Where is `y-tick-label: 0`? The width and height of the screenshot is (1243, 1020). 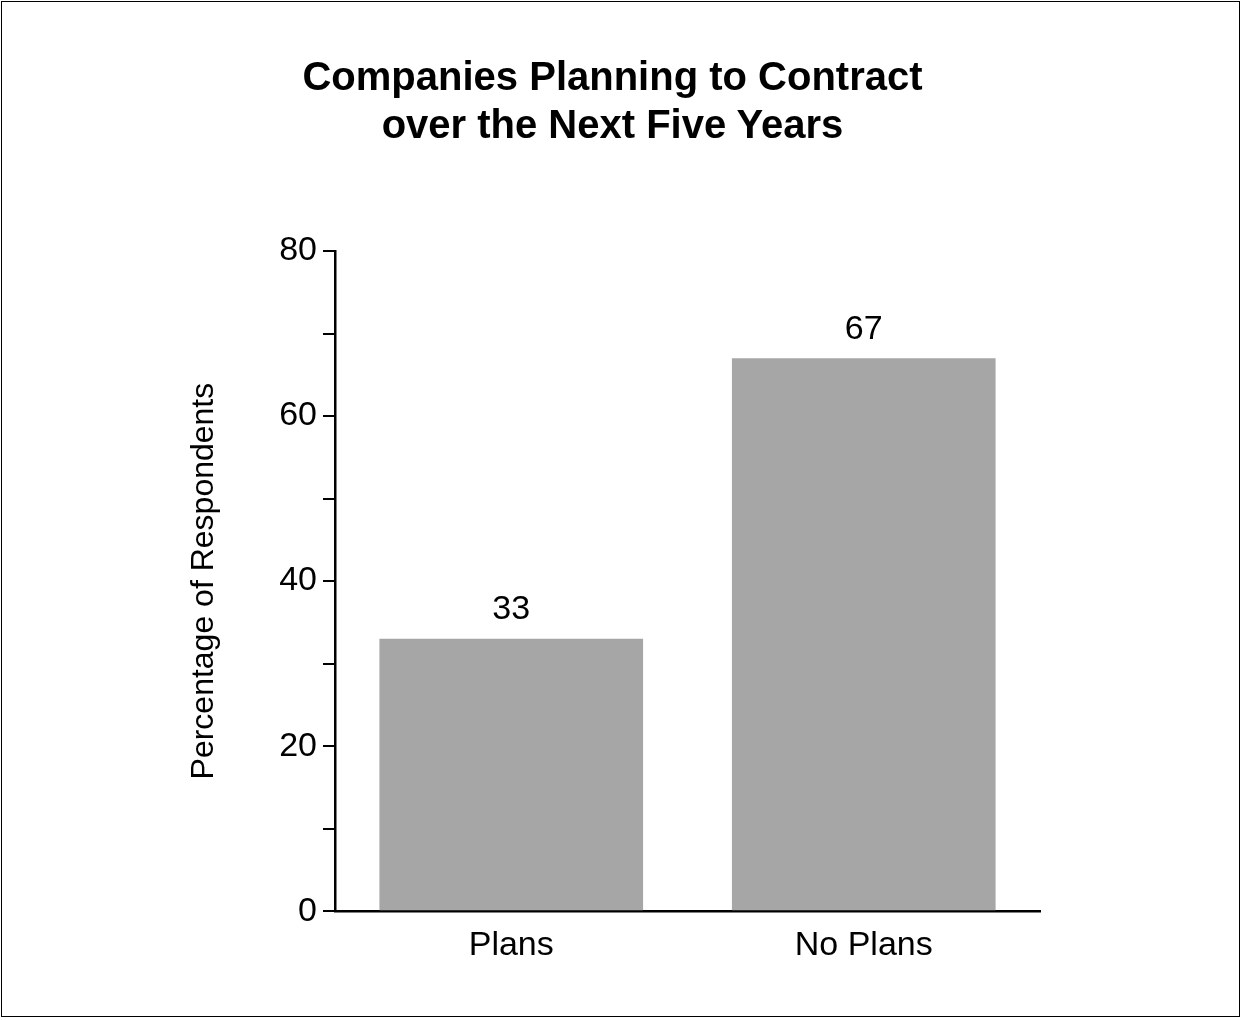
y-tick-label: 0 is located at coordinates (307, 908).